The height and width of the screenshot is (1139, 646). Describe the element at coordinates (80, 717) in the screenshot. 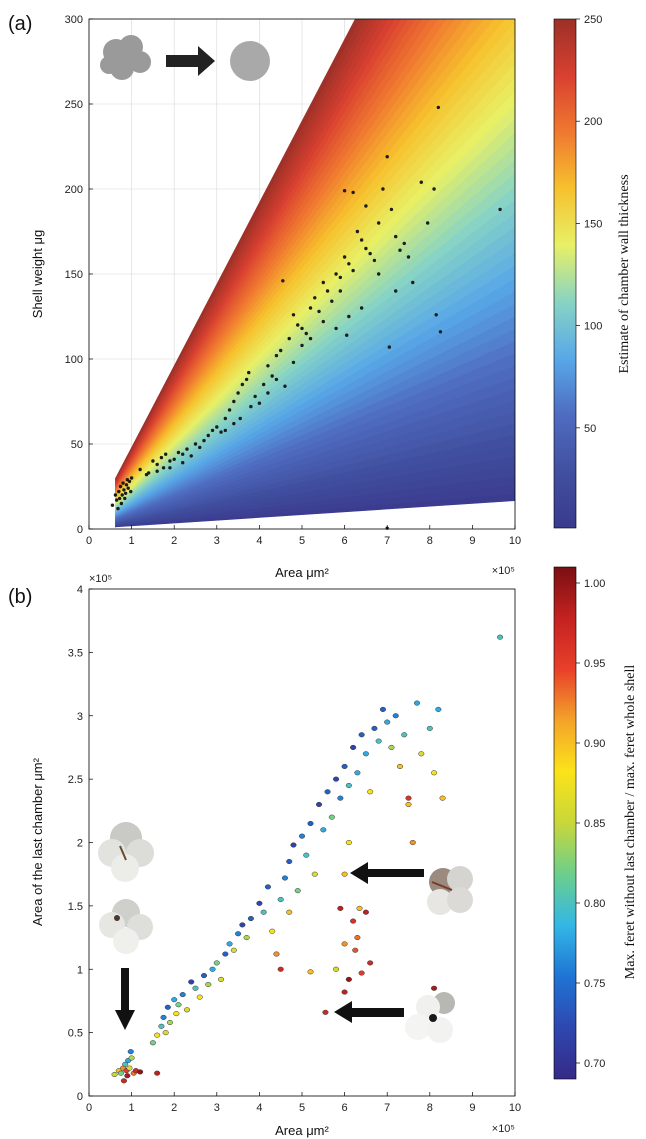

I see `y-tick-label: 3` at that location.